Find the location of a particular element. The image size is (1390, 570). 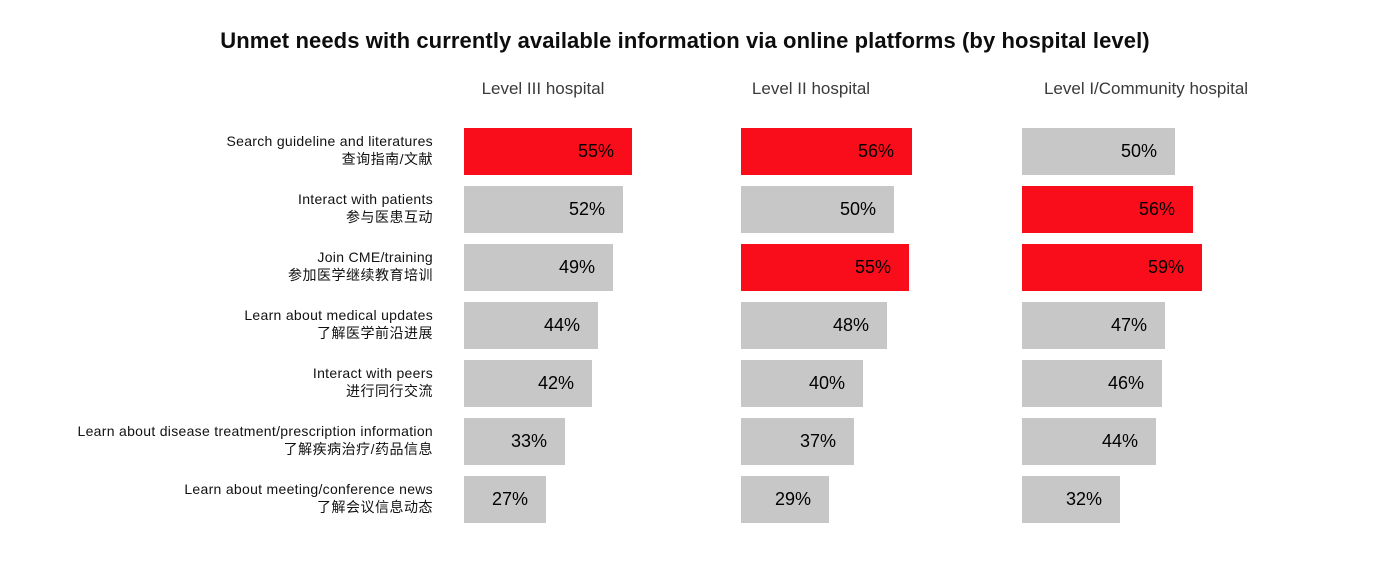

row-label: Learn about medical updates 了解医学前沿进展 is located at coordinates (338, 324).